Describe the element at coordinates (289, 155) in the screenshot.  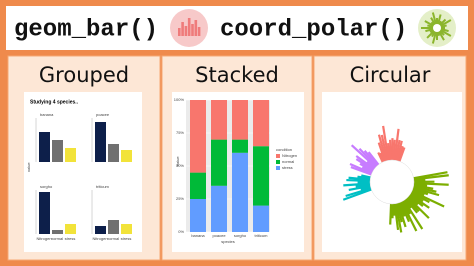
I see `legend-label: Nitrogen` at that location.